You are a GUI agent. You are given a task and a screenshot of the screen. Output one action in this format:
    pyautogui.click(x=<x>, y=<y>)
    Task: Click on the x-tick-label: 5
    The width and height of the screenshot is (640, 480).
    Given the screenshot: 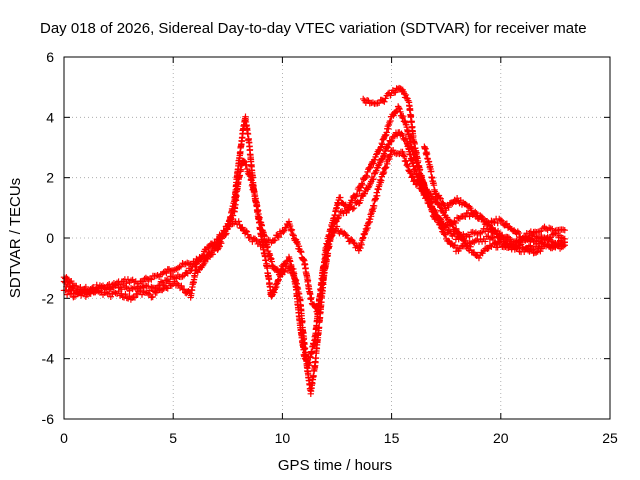 What is the action you would take?
    pyautogui.click(x=173, y=438)
    